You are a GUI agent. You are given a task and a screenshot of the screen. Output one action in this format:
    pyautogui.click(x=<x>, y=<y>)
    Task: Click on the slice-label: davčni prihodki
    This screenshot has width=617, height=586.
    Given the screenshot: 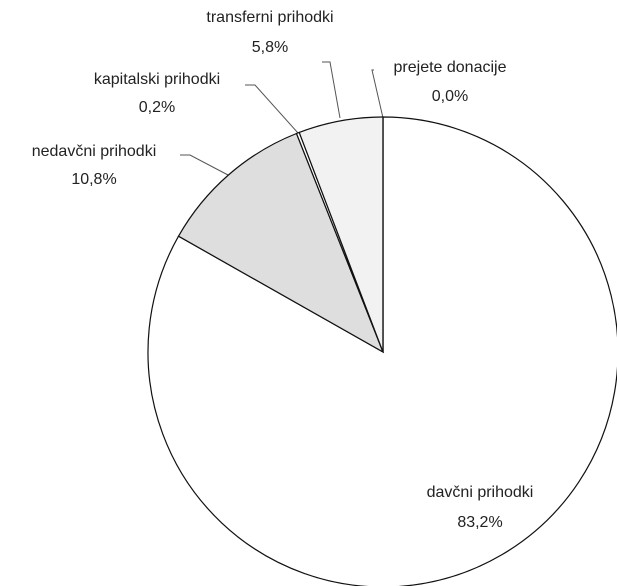 What is the action you would take?
    pyautogui.click(x=480, y=492)
    